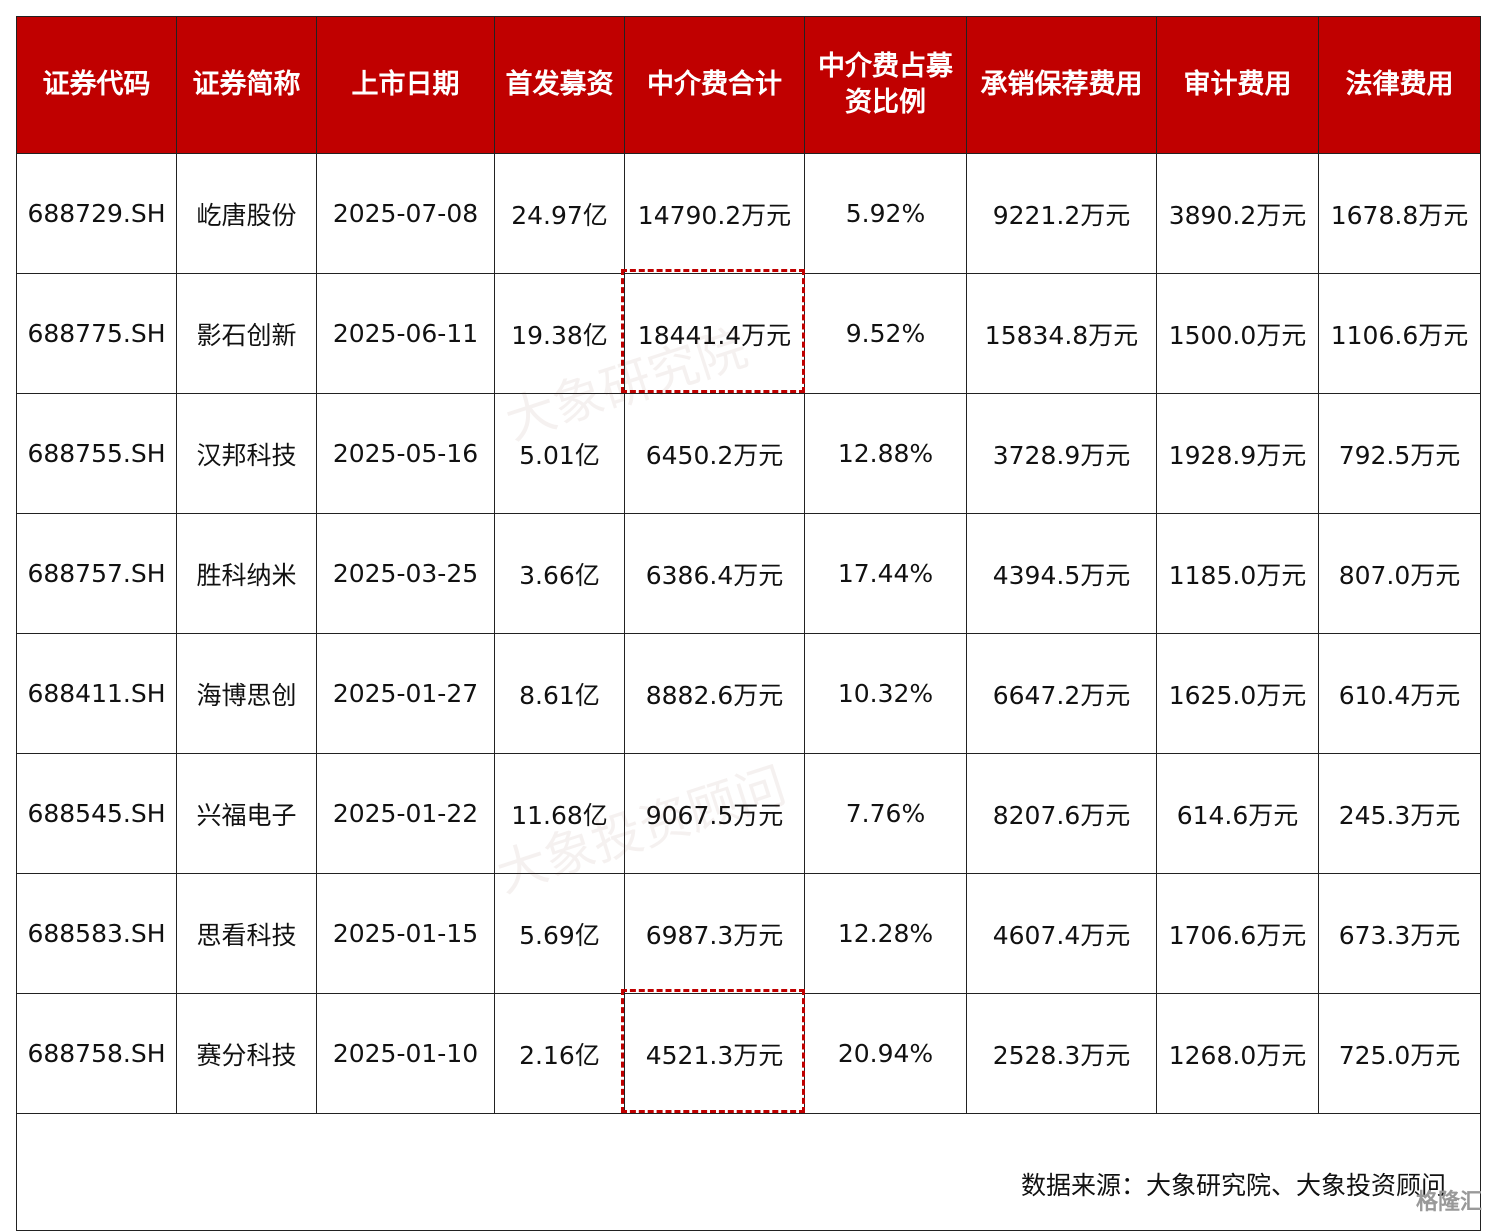 The height and width of the screenshot is (1231, 1496). I want to click on table-cell: 6647.2万元, so click(1061, 693).